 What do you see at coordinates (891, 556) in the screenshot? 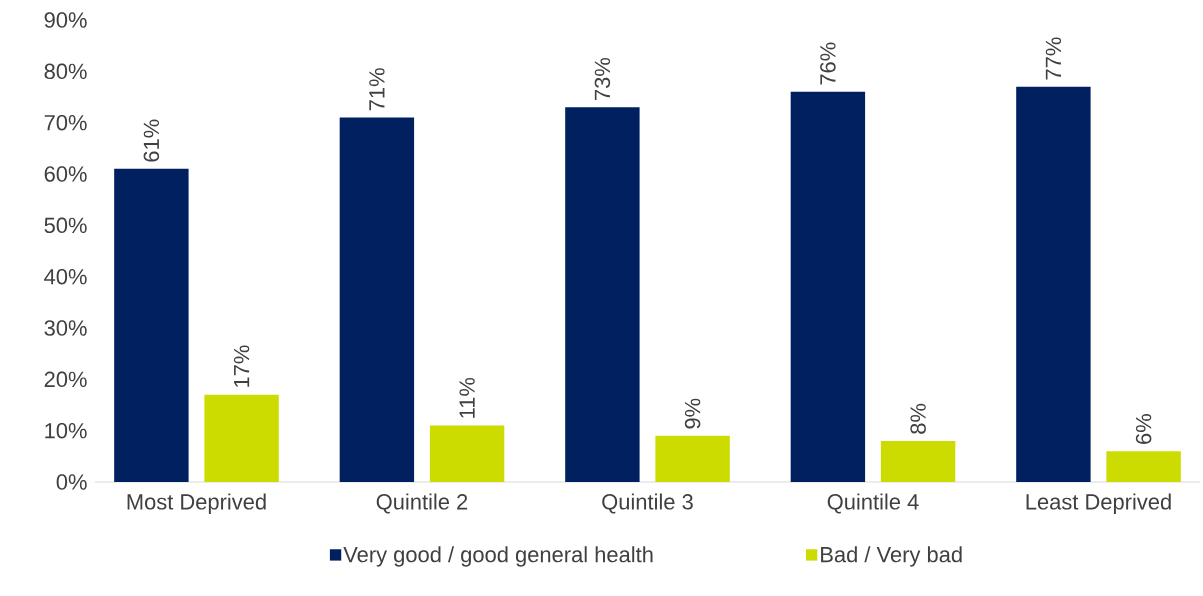
I see `legend-label: Bad / Very bad` at bounding box center [891, 556].